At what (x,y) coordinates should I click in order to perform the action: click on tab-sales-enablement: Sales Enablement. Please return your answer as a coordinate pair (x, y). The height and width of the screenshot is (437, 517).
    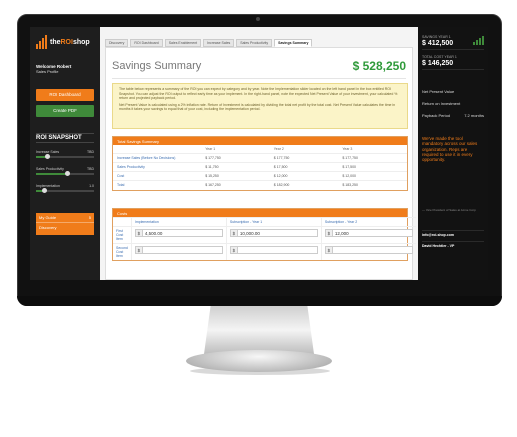
    Looking at the image, I should click on (183, 43).